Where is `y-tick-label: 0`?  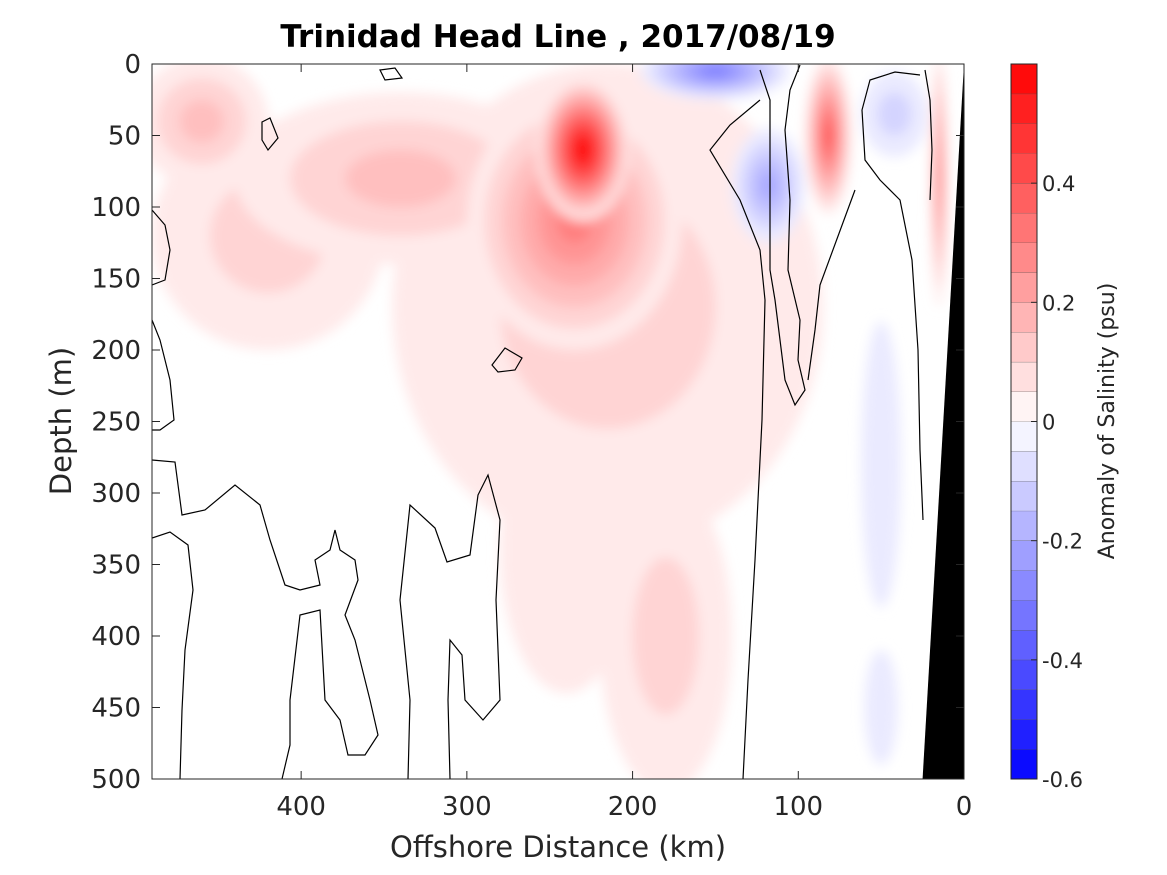 y-tick-label: 0 is located at coordinates (132, 65).